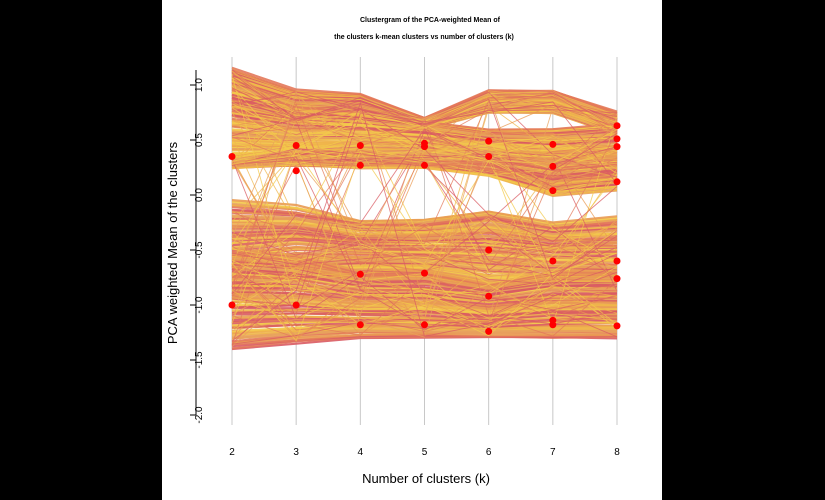 This screenshot has height=500, width=825. What do you see at coordinates (232, 452) in the screenshot?
I see `x-tick-label: 2` at bounding box center [232, 452].